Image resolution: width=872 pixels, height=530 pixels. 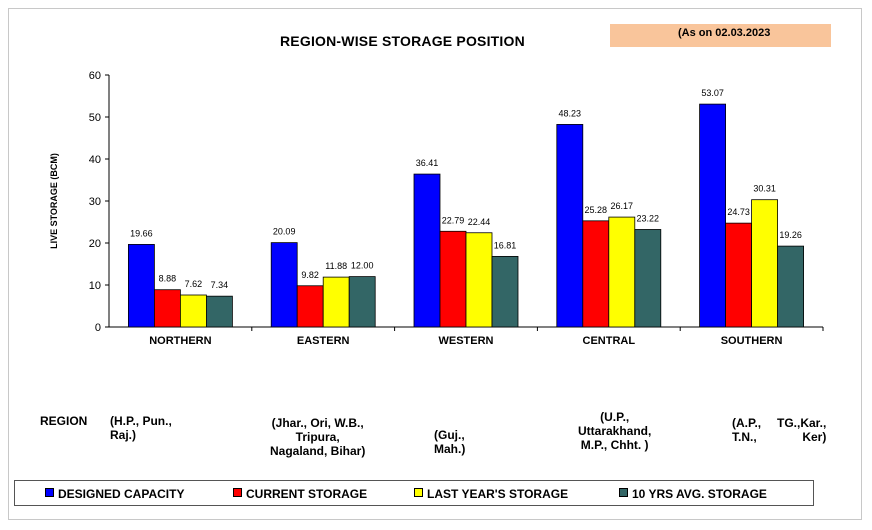 What do you see at coordinates (220, 285) in the screenshot?
I see `data-label: 7.34` at bounding box center [220, 285].